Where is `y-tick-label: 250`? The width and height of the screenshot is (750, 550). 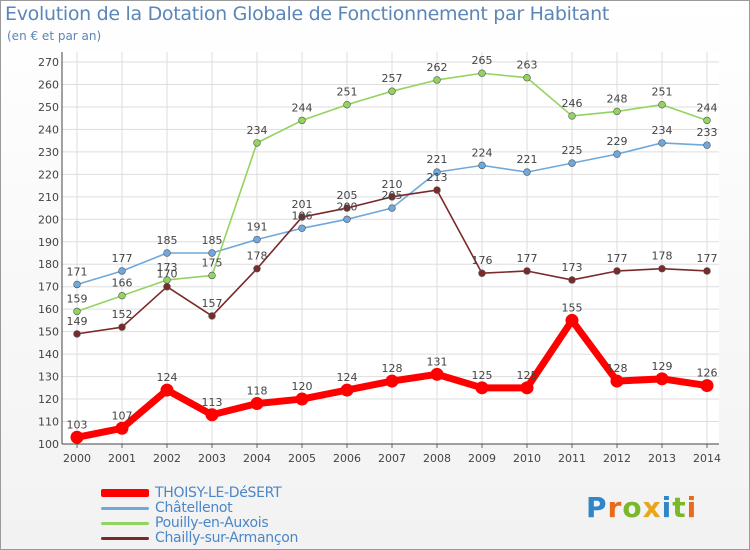 y-tick-label: 250 is located at coordinates (48, 107).